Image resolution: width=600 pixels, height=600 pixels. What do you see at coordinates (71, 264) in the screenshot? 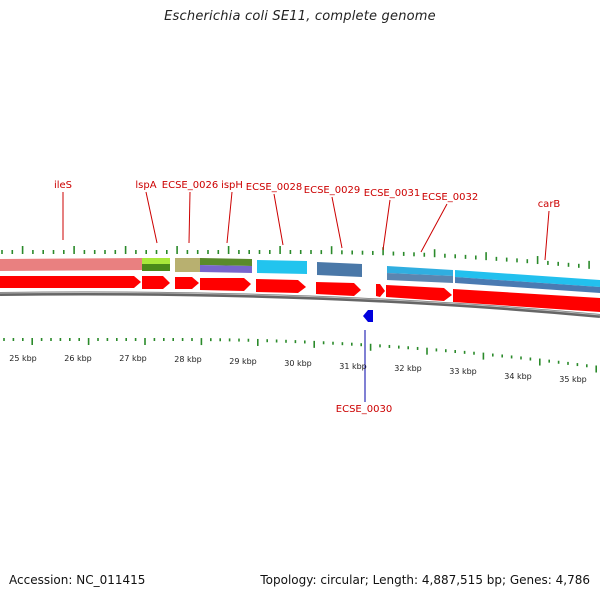
I see `band-ileS` at bounding box center [71, 264].